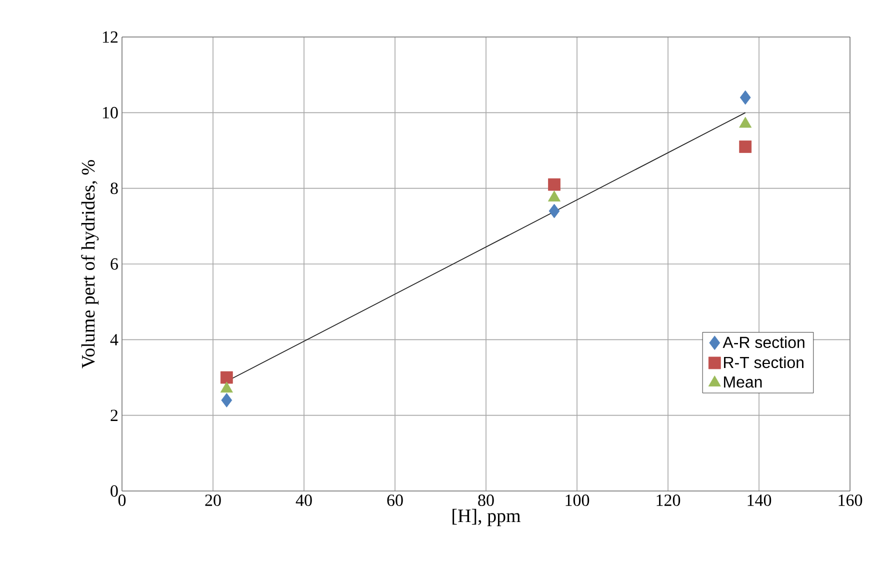 This screenshot has height=573, width=888. Describe the element at coordinates (122, 500) in the screenshot. I see `x-tick-label: 0` at that location.